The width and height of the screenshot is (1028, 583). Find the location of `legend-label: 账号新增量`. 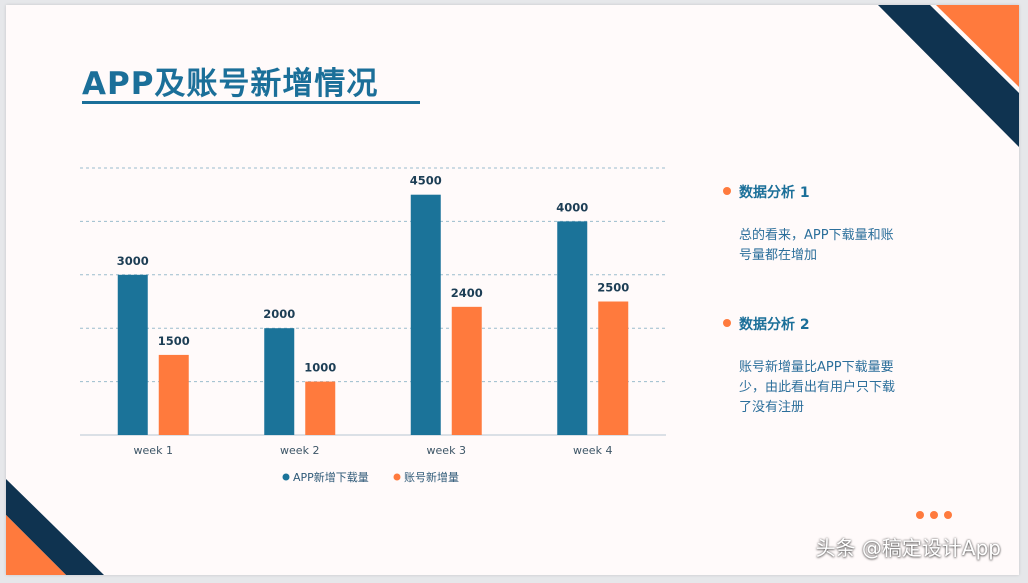

legend-label: 账号新增量 is located at coordinates (431, 477).